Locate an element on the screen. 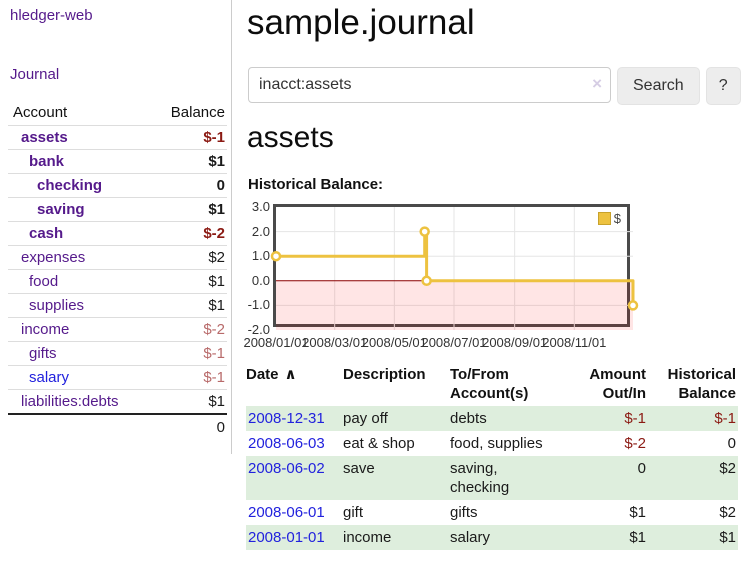  account-balance: 0 is located at coordinates (220, 185).